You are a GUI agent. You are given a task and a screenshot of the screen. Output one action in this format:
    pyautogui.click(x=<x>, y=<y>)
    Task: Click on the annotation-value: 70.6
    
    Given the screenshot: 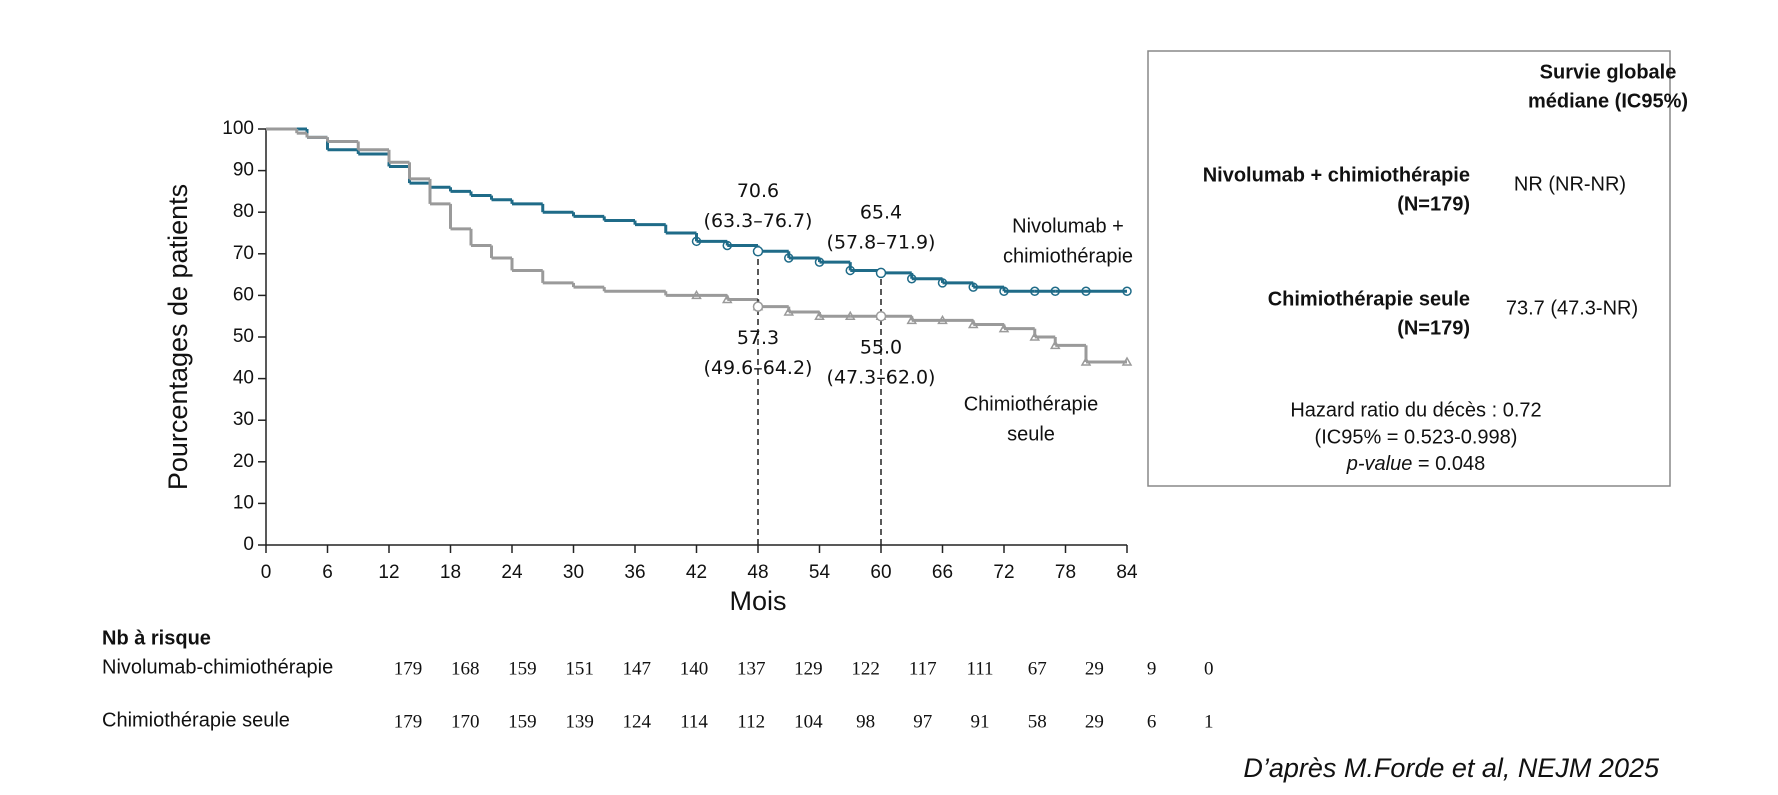 What is the action you would take?
    pyautogui.click(x=758, y=191)
    